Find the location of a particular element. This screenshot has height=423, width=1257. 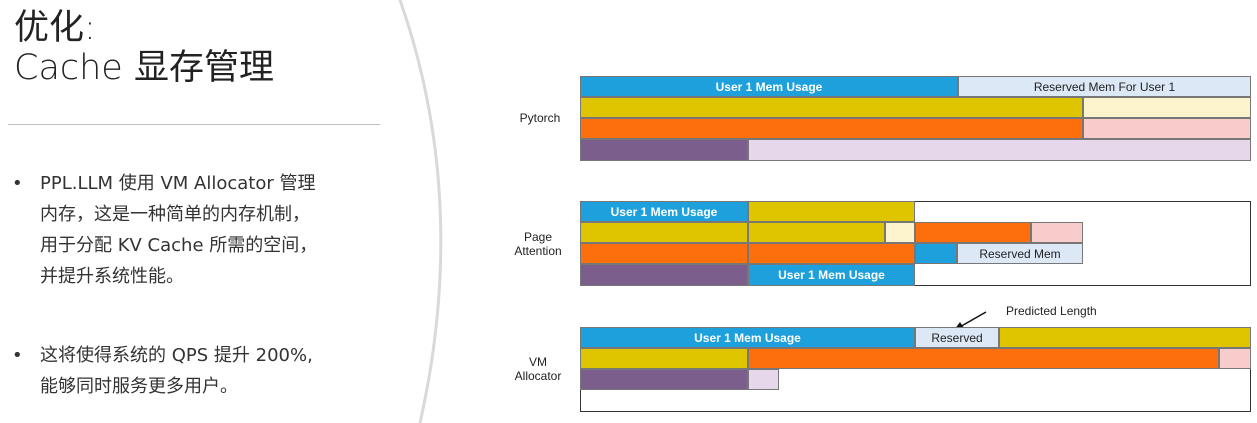

pa-orange-reserved is located at coordinates (1057, 232).